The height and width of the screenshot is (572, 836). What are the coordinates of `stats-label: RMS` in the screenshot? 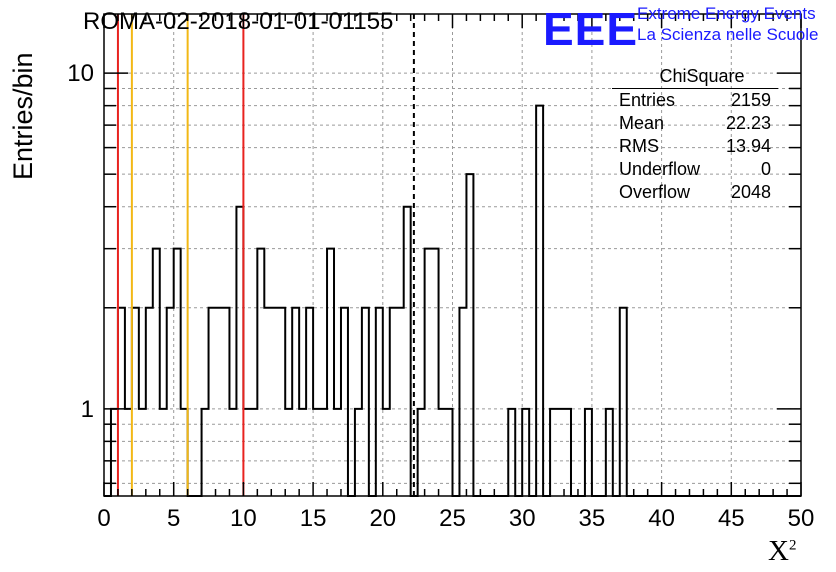 It's located at (639, 146).